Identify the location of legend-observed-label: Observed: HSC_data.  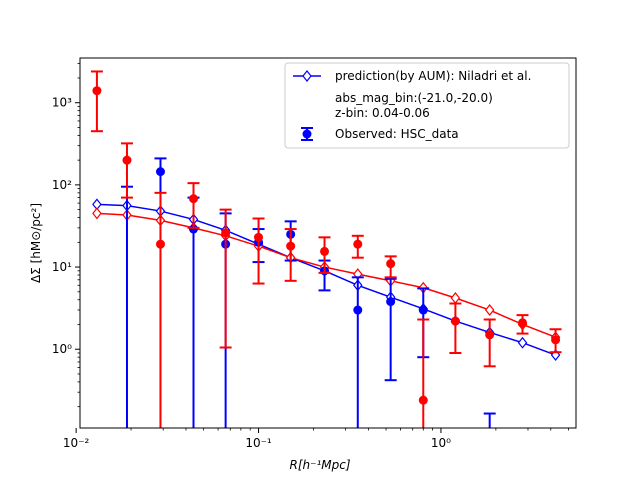
(397, 134).